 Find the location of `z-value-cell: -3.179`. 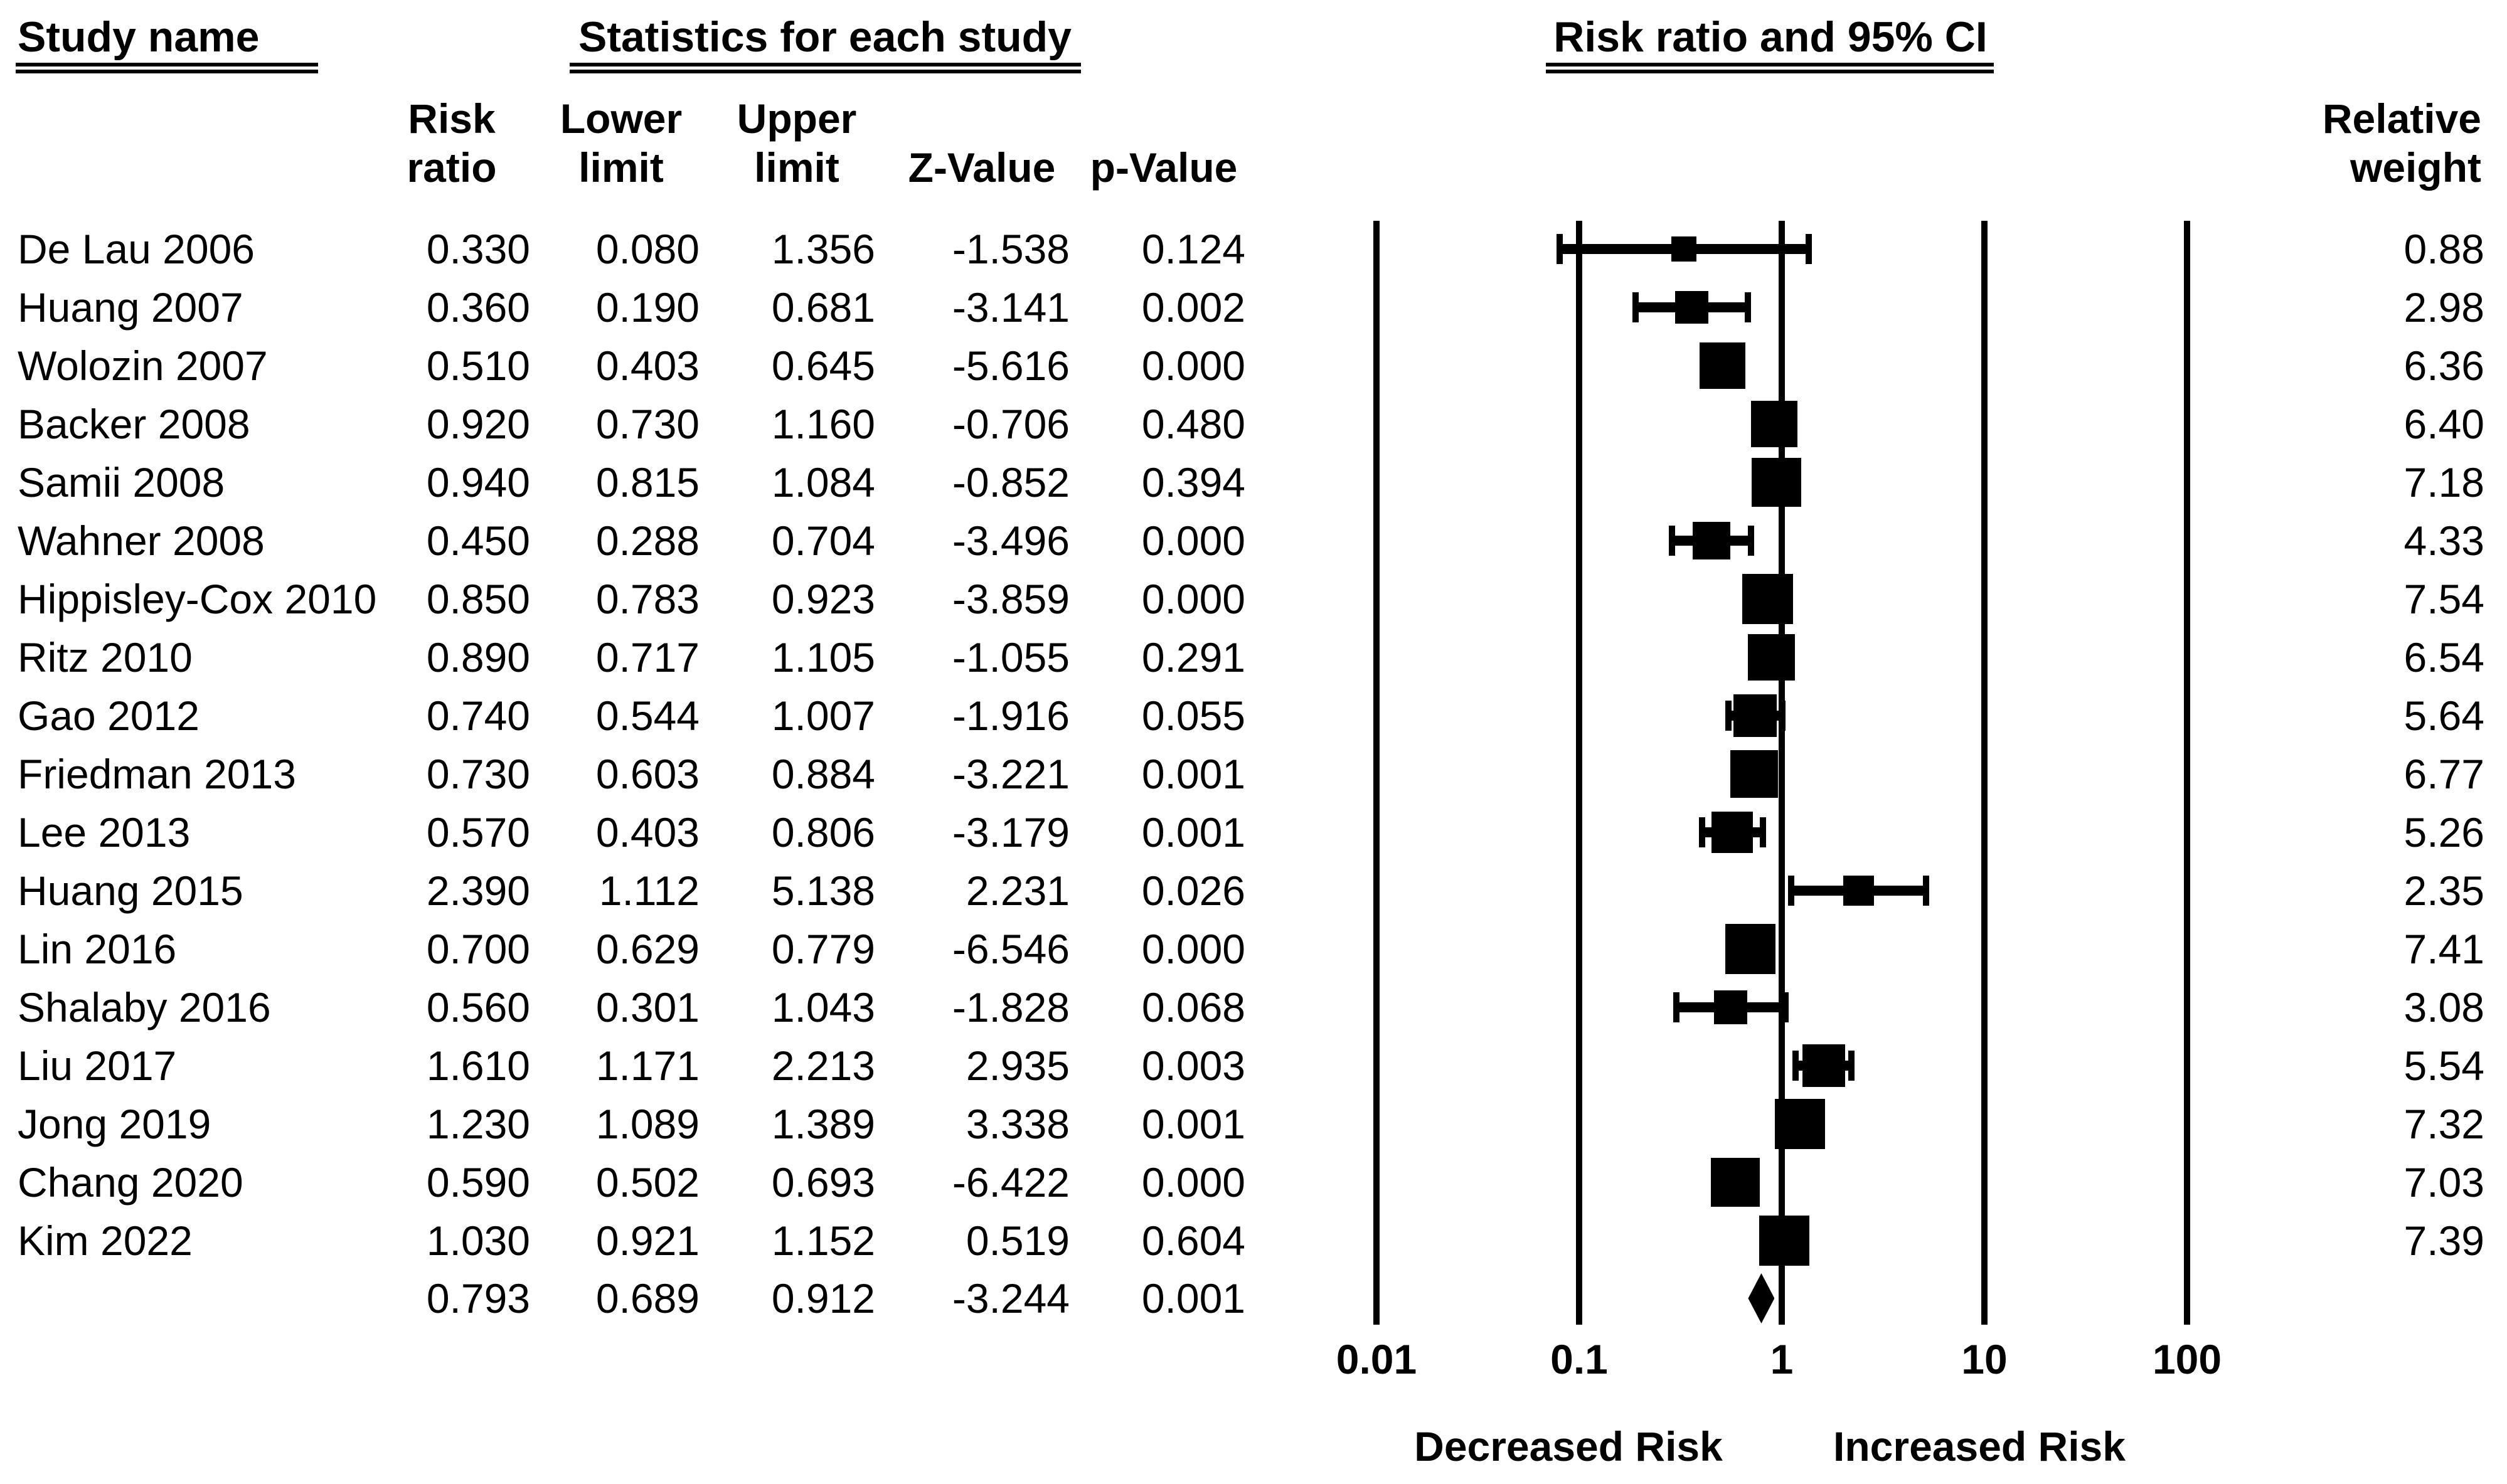

z-value-cell: -3.179 is located at coordinates (1011, 832).